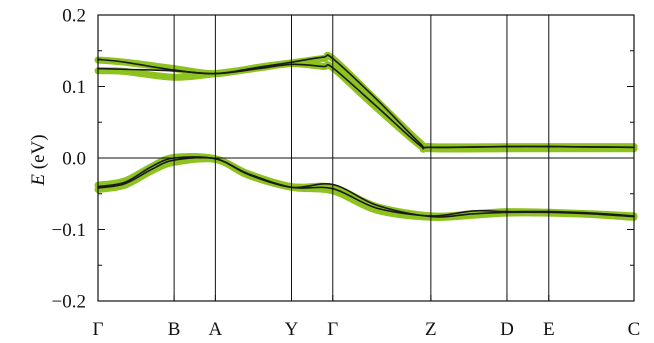  I want to click on x-tick-label: A, so click(216, 329).